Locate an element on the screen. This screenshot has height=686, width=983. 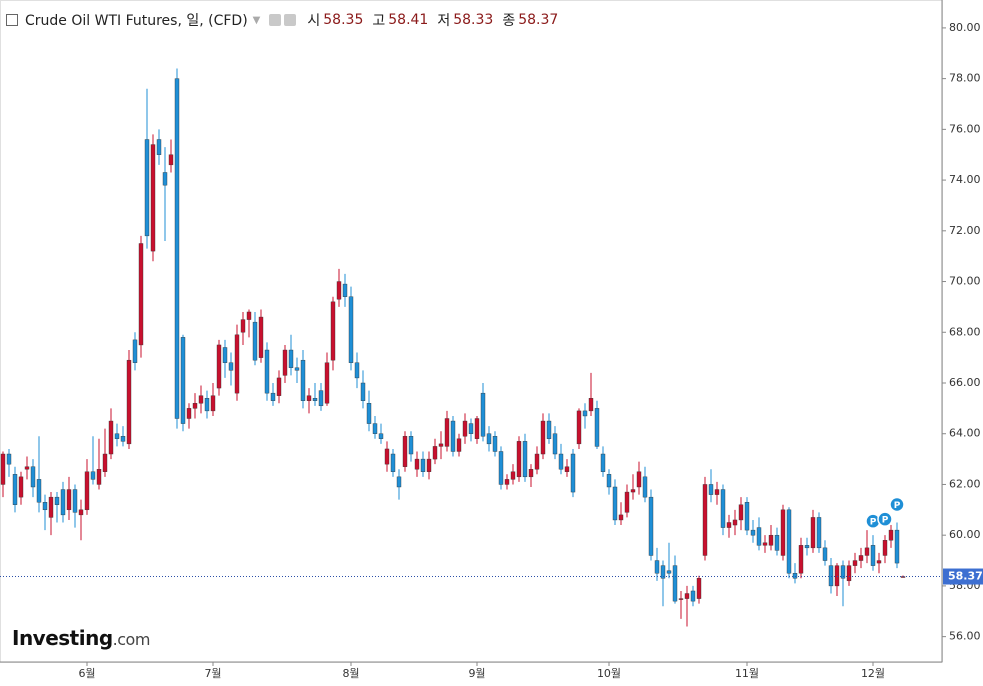
y-tick-label: 70.00 is located at coordinates (965, 281).